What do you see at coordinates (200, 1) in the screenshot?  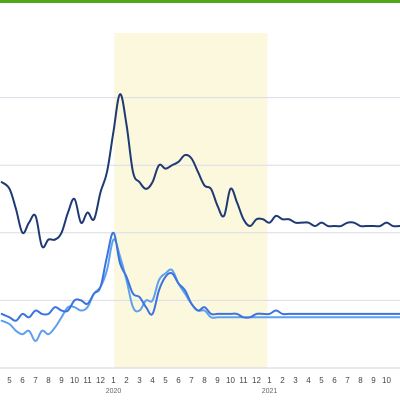 I see `top-border` at bounding box center [200, 1].